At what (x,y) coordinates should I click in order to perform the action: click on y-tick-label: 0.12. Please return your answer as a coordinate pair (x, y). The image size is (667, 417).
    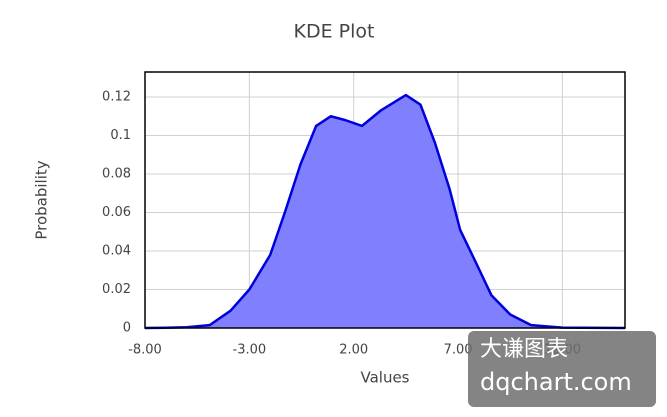
    Looking at the image, I should click on (116, 97).